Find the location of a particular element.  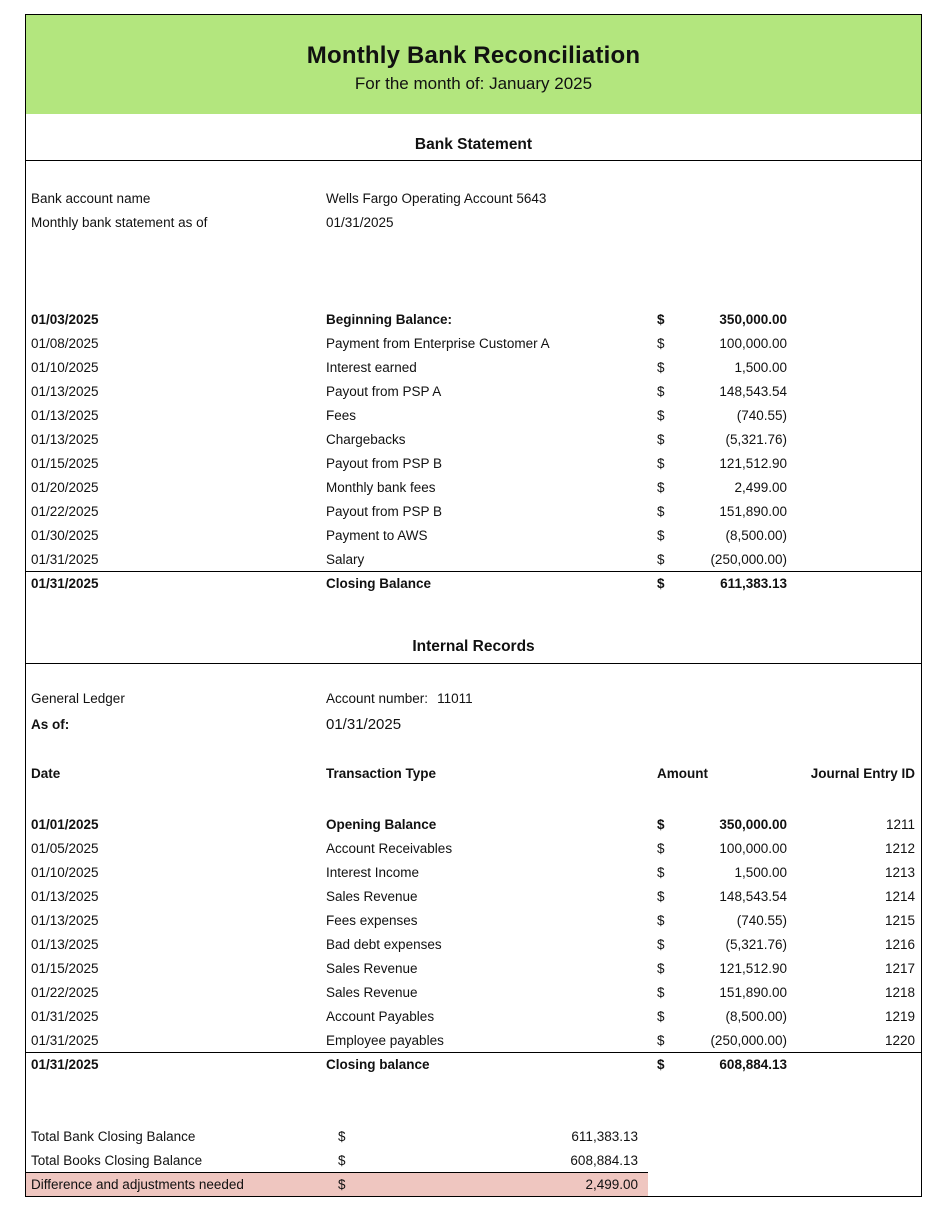

transaction-amount-cell: $ 2,499.00 is located at coordinates (724, 487).